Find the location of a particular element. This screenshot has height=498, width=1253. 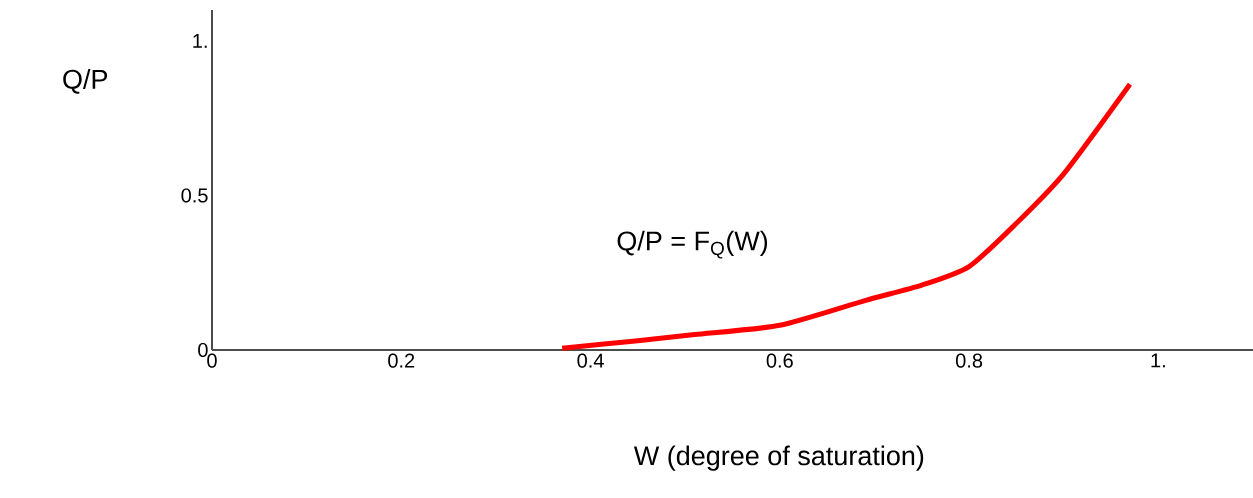

annotation: Q/P = F$_{Q}$(W) is located at coordinates (692, 244).